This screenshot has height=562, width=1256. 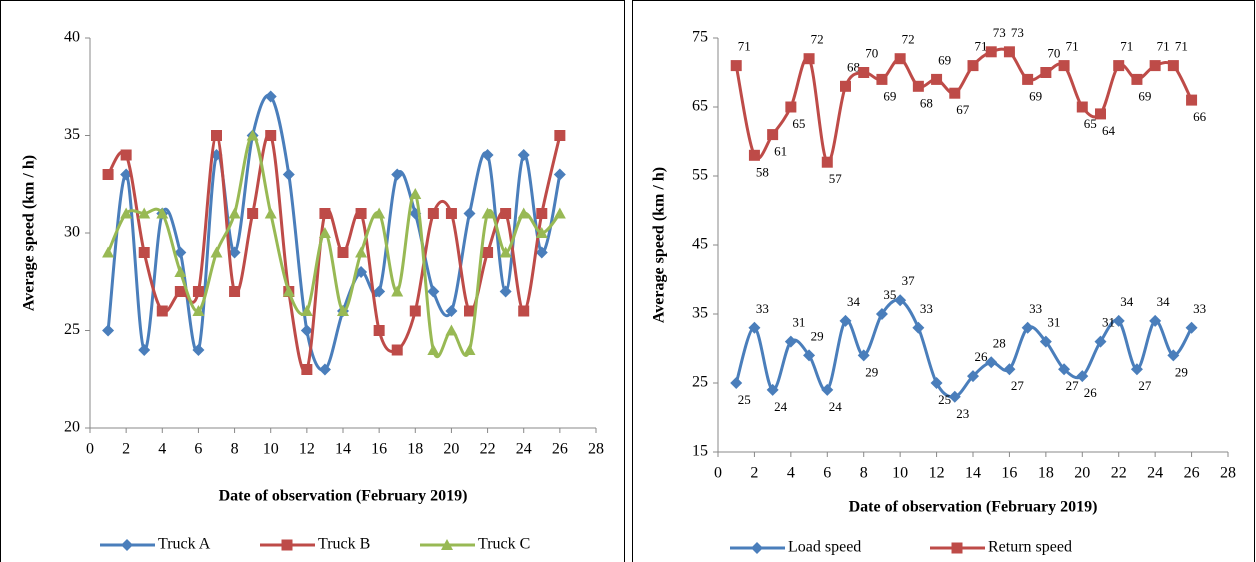 What do you see at coordinates (334, 246) in the screenshot?
I see `series-line` at bounding box center [334, 246].